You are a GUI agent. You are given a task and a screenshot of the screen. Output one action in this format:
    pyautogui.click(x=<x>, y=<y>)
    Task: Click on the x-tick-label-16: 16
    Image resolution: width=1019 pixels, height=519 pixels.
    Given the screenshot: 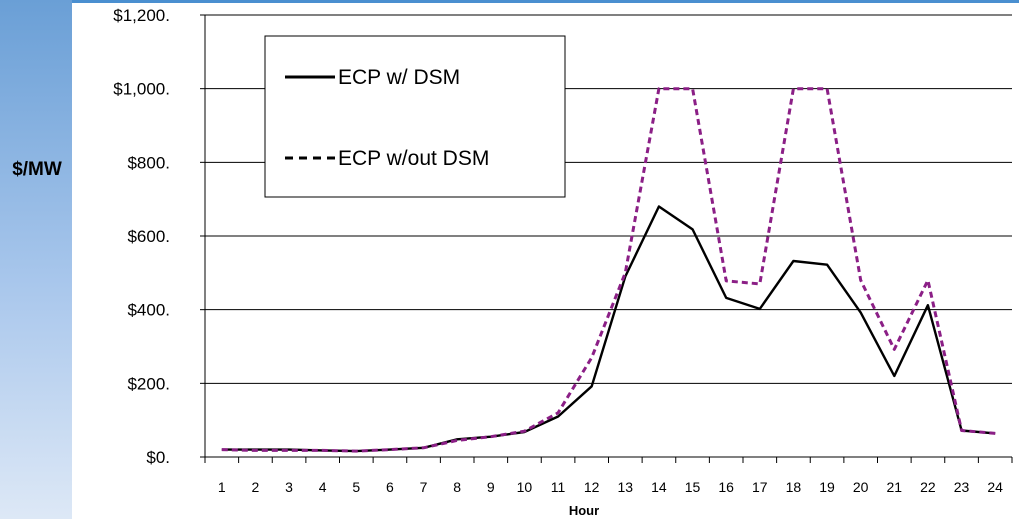 What is the action you would take?
    pyautogui.click(x=726, y=487)
    